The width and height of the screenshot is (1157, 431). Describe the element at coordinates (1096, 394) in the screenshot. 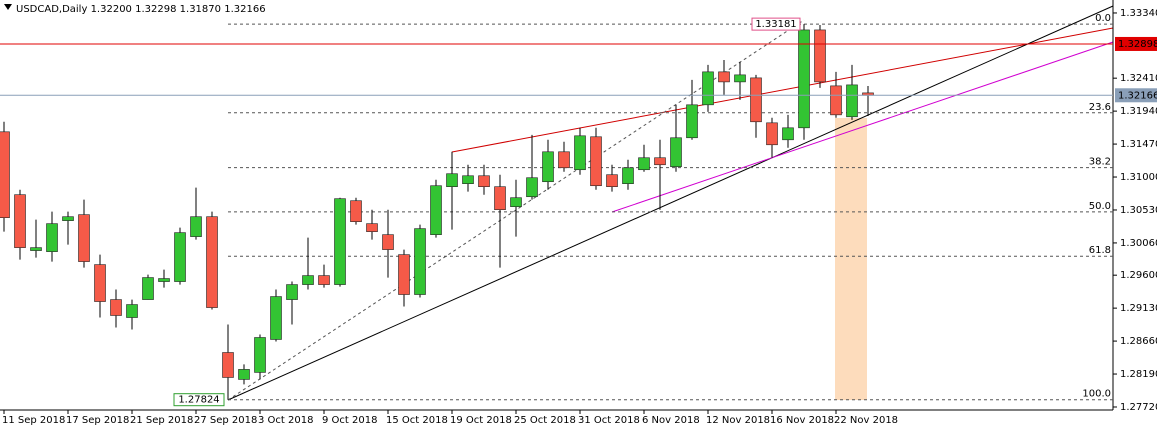

I see `fib-label: 100.0` at that location.